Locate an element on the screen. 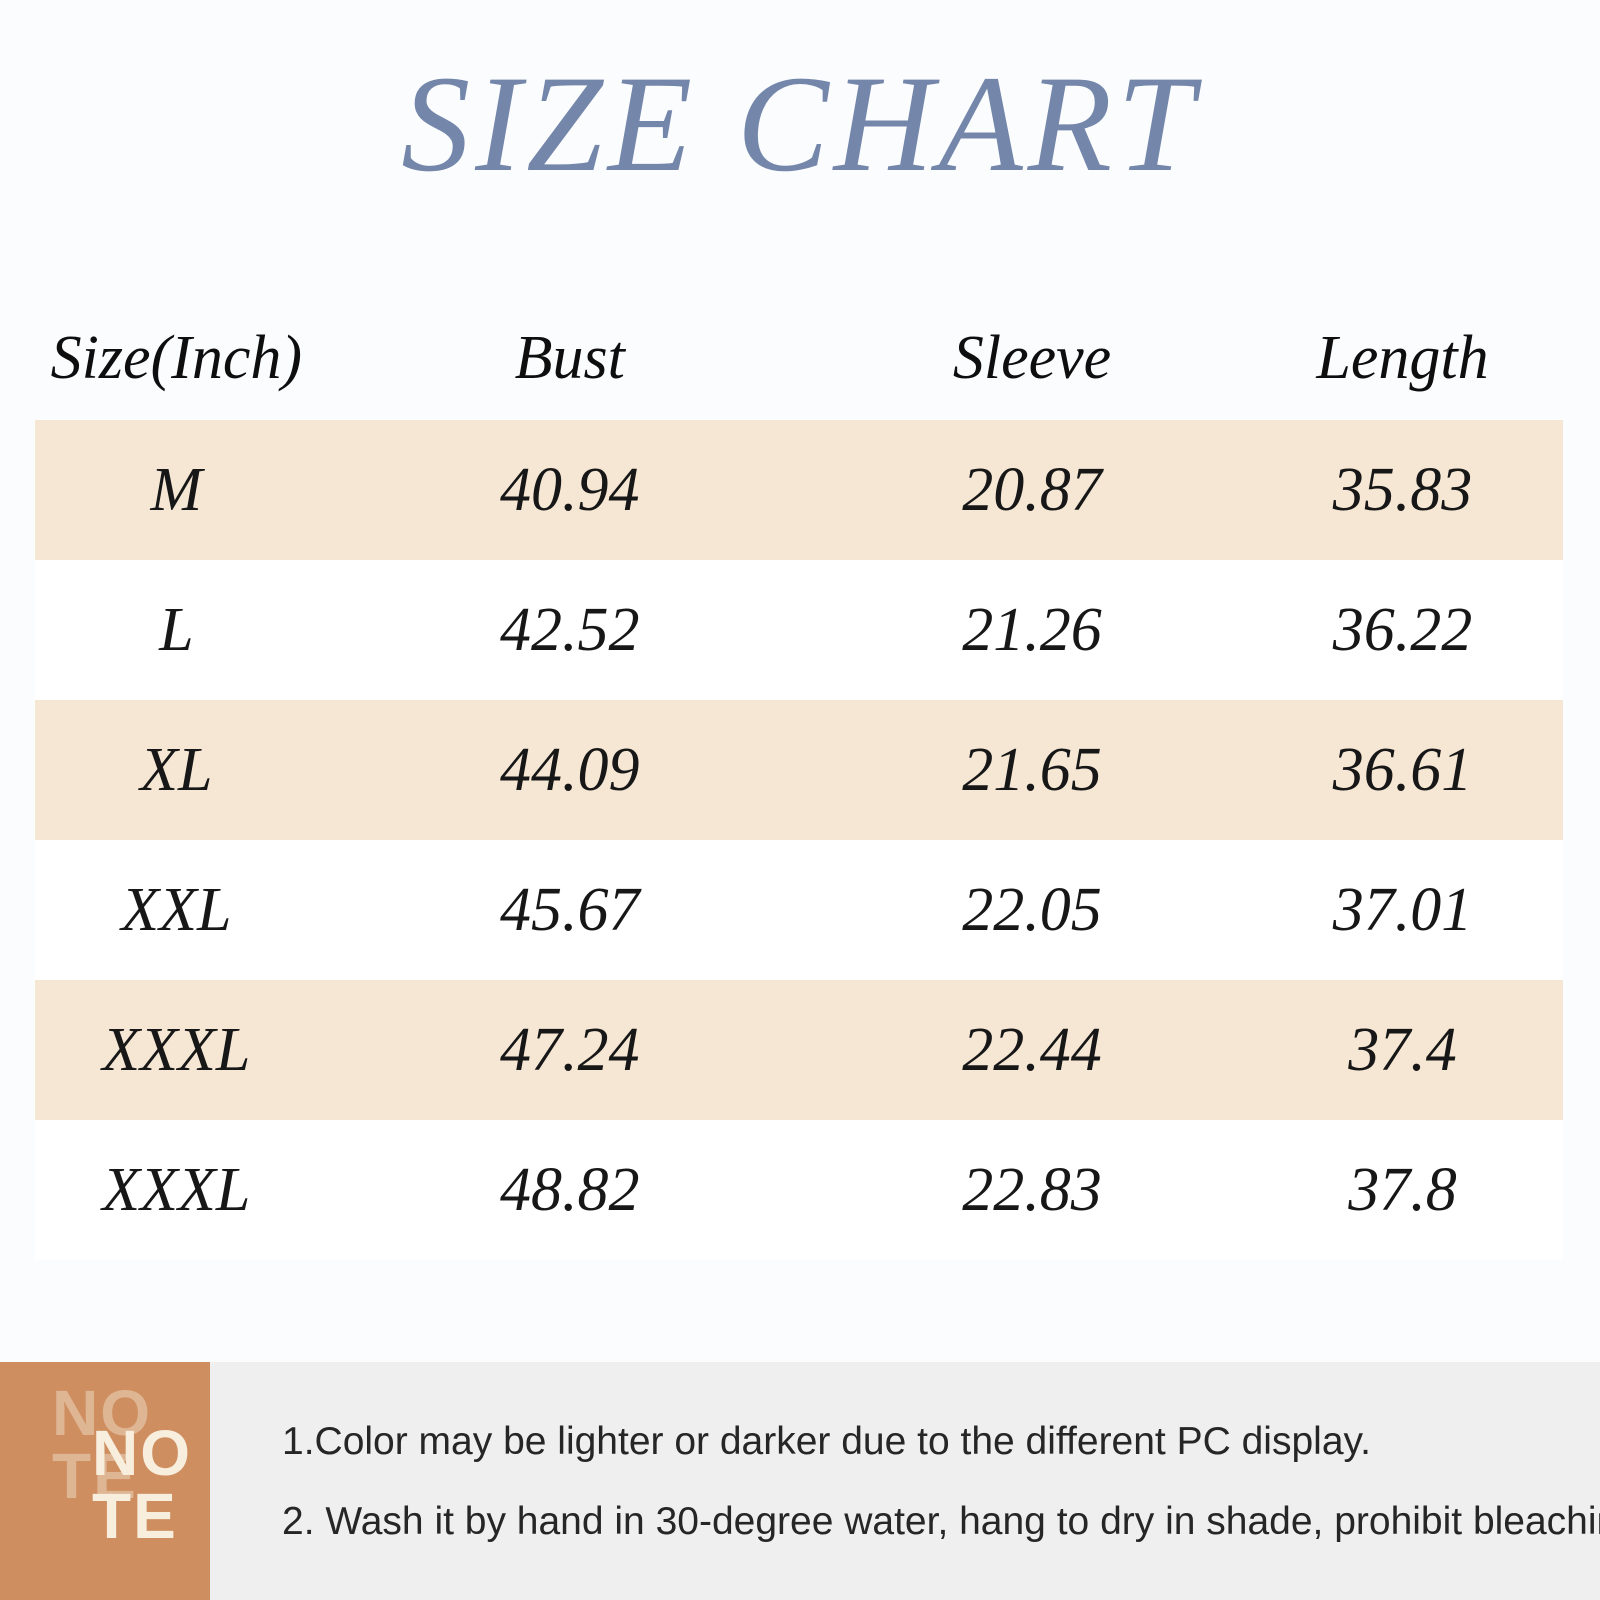 The image size is (1600, 1600). note-badge-ghost-text: NO TE is located at coordinates (102, 1444).